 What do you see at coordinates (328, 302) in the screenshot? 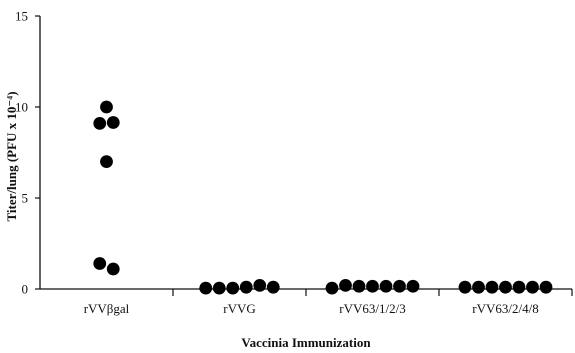
I see `x-axis-category-labels: rVVβgal rVVG rVV63/1/2/3 rVV63/2/4/8` at bounding box center [328, 302].